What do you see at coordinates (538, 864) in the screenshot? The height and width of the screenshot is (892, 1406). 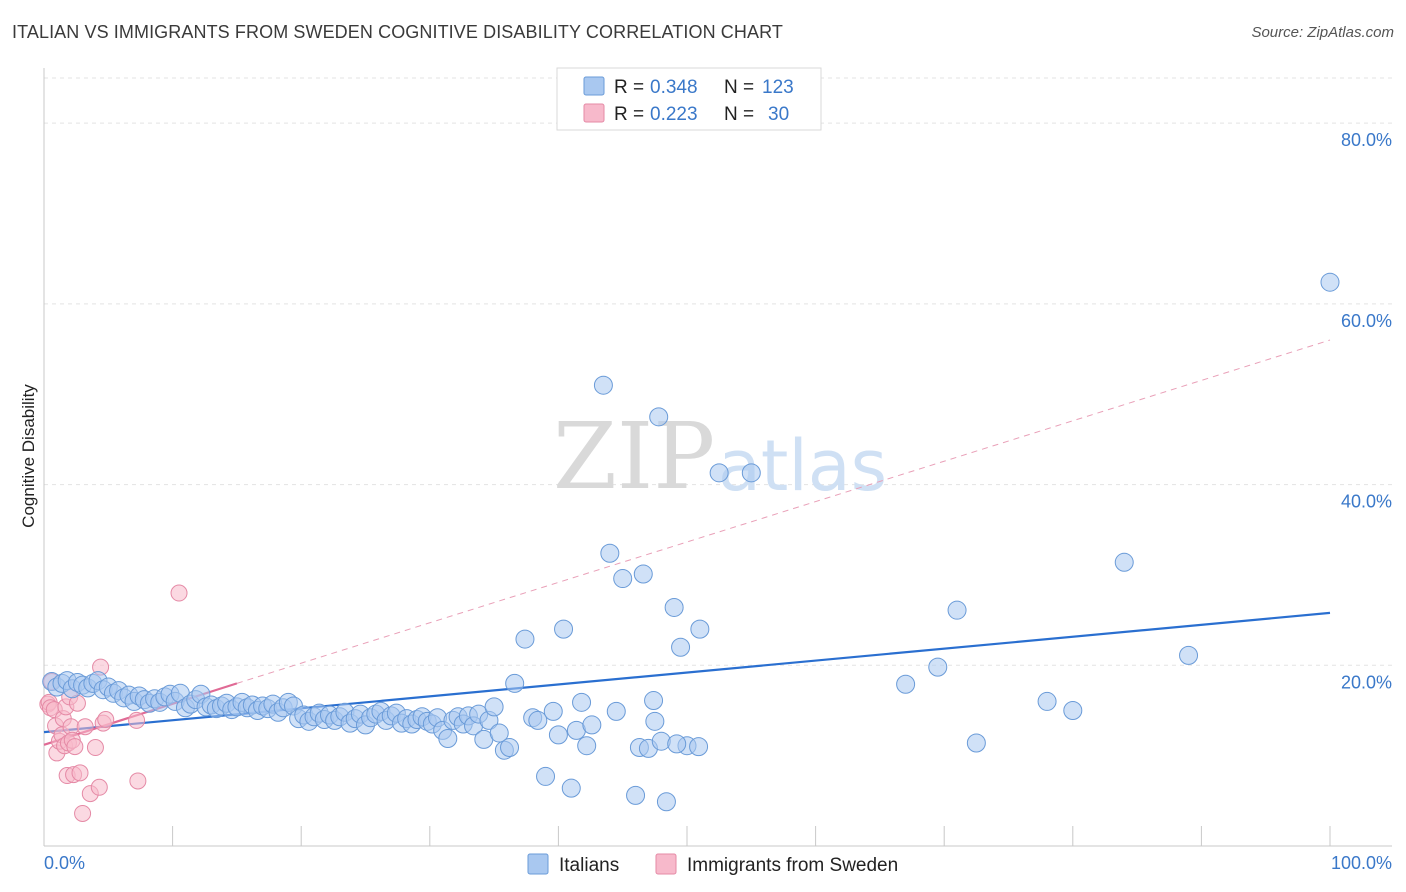 I see `legend-bottom-swatch-italians` at bounding box center [538, 864].